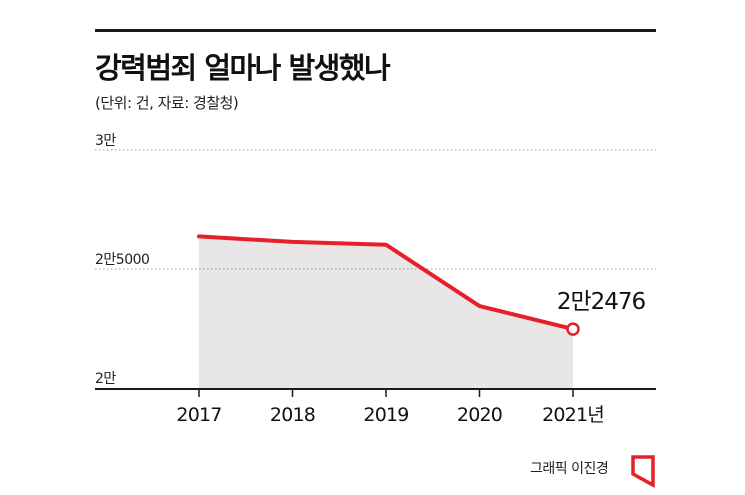 The width and height of the screenshot is (745, 495). Describe the element at coordinates (479, 415) in the screenshot. I see `x-tick-label: 2020` at that location.